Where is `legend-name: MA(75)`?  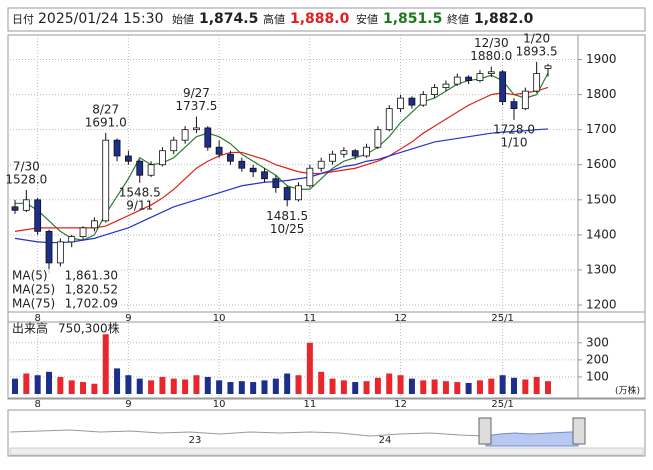
legend-name: MA(75) is located at coordinates (33, 304).